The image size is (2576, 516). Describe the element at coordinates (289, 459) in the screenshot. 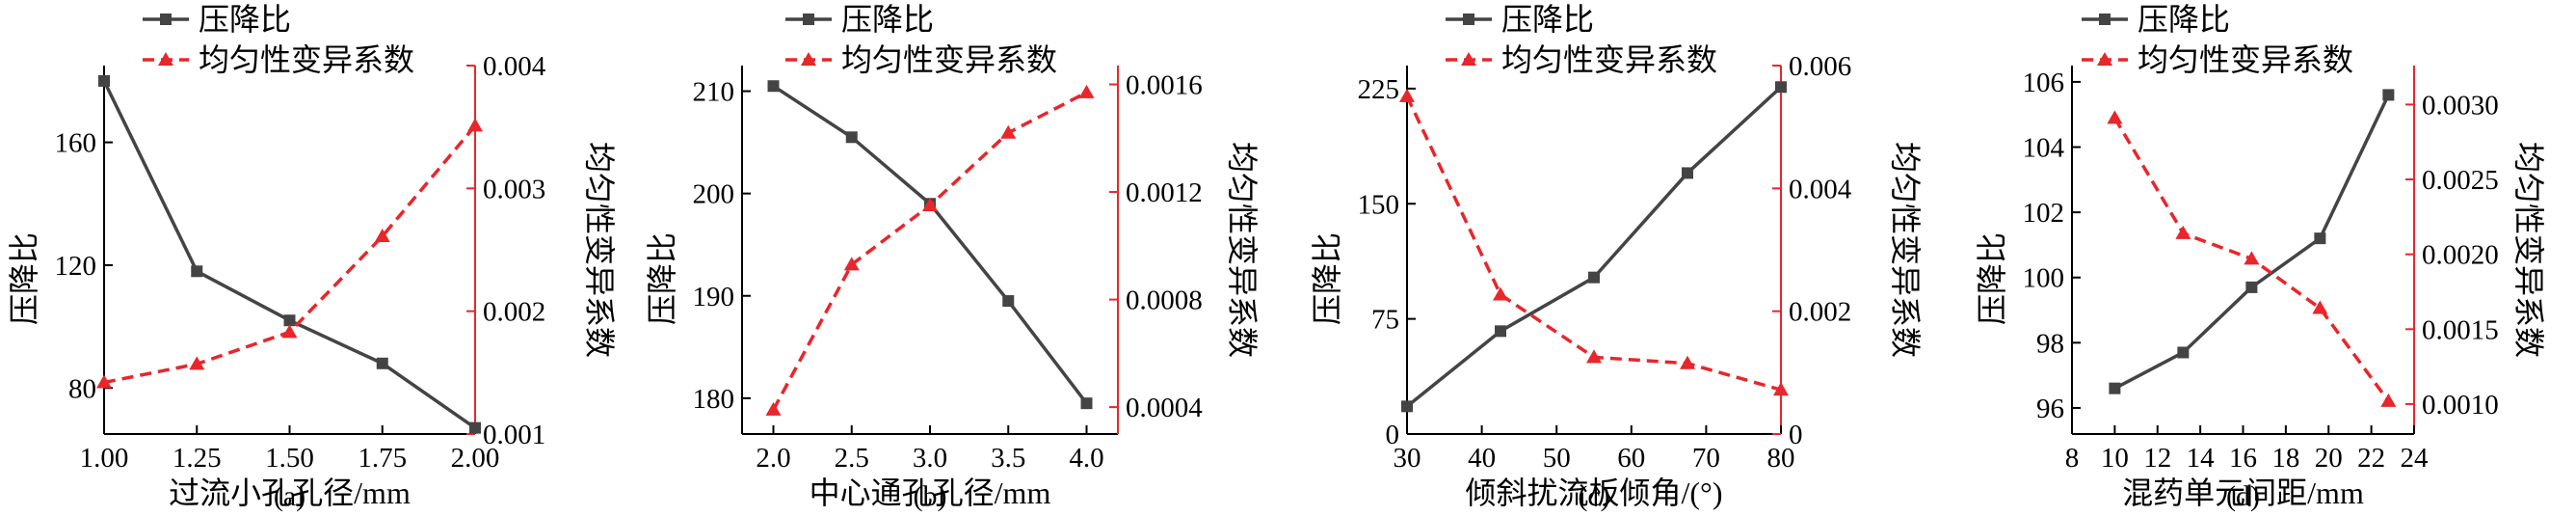

I see `x-tick-label: 1.50` at that location.